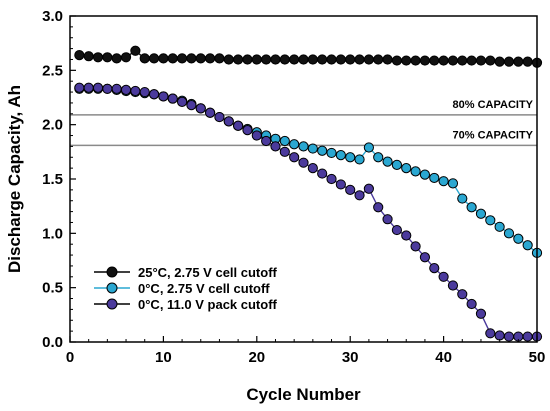  What do you see at coordinates (70, 357) in the screenshot?
I see `x-tick-label: 0` at bounding box center [70, 357].